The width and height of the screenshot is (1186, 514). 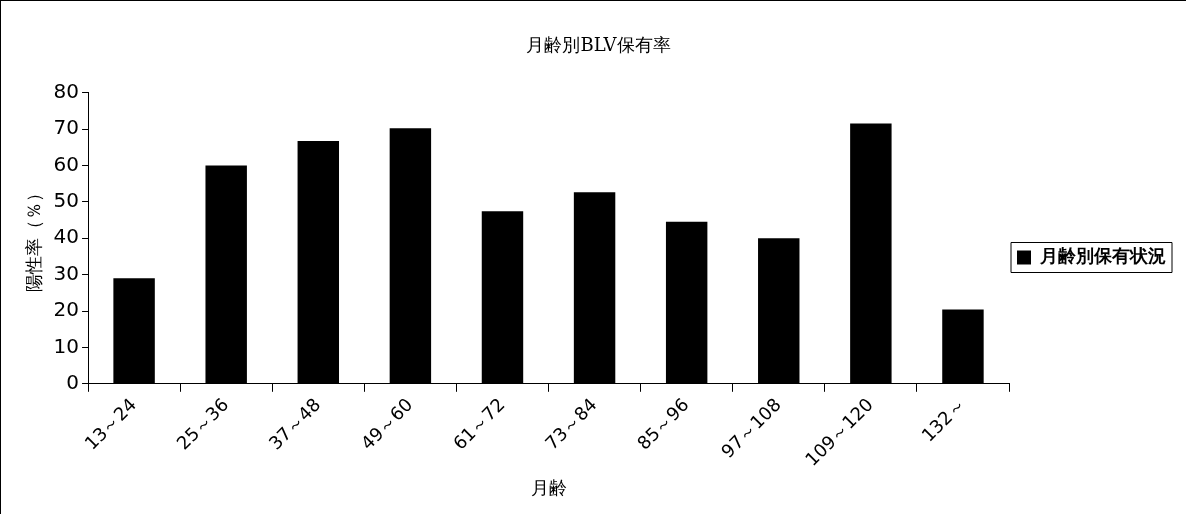 I want to click on y-tick-label: 20, so click(x=66, y=309).